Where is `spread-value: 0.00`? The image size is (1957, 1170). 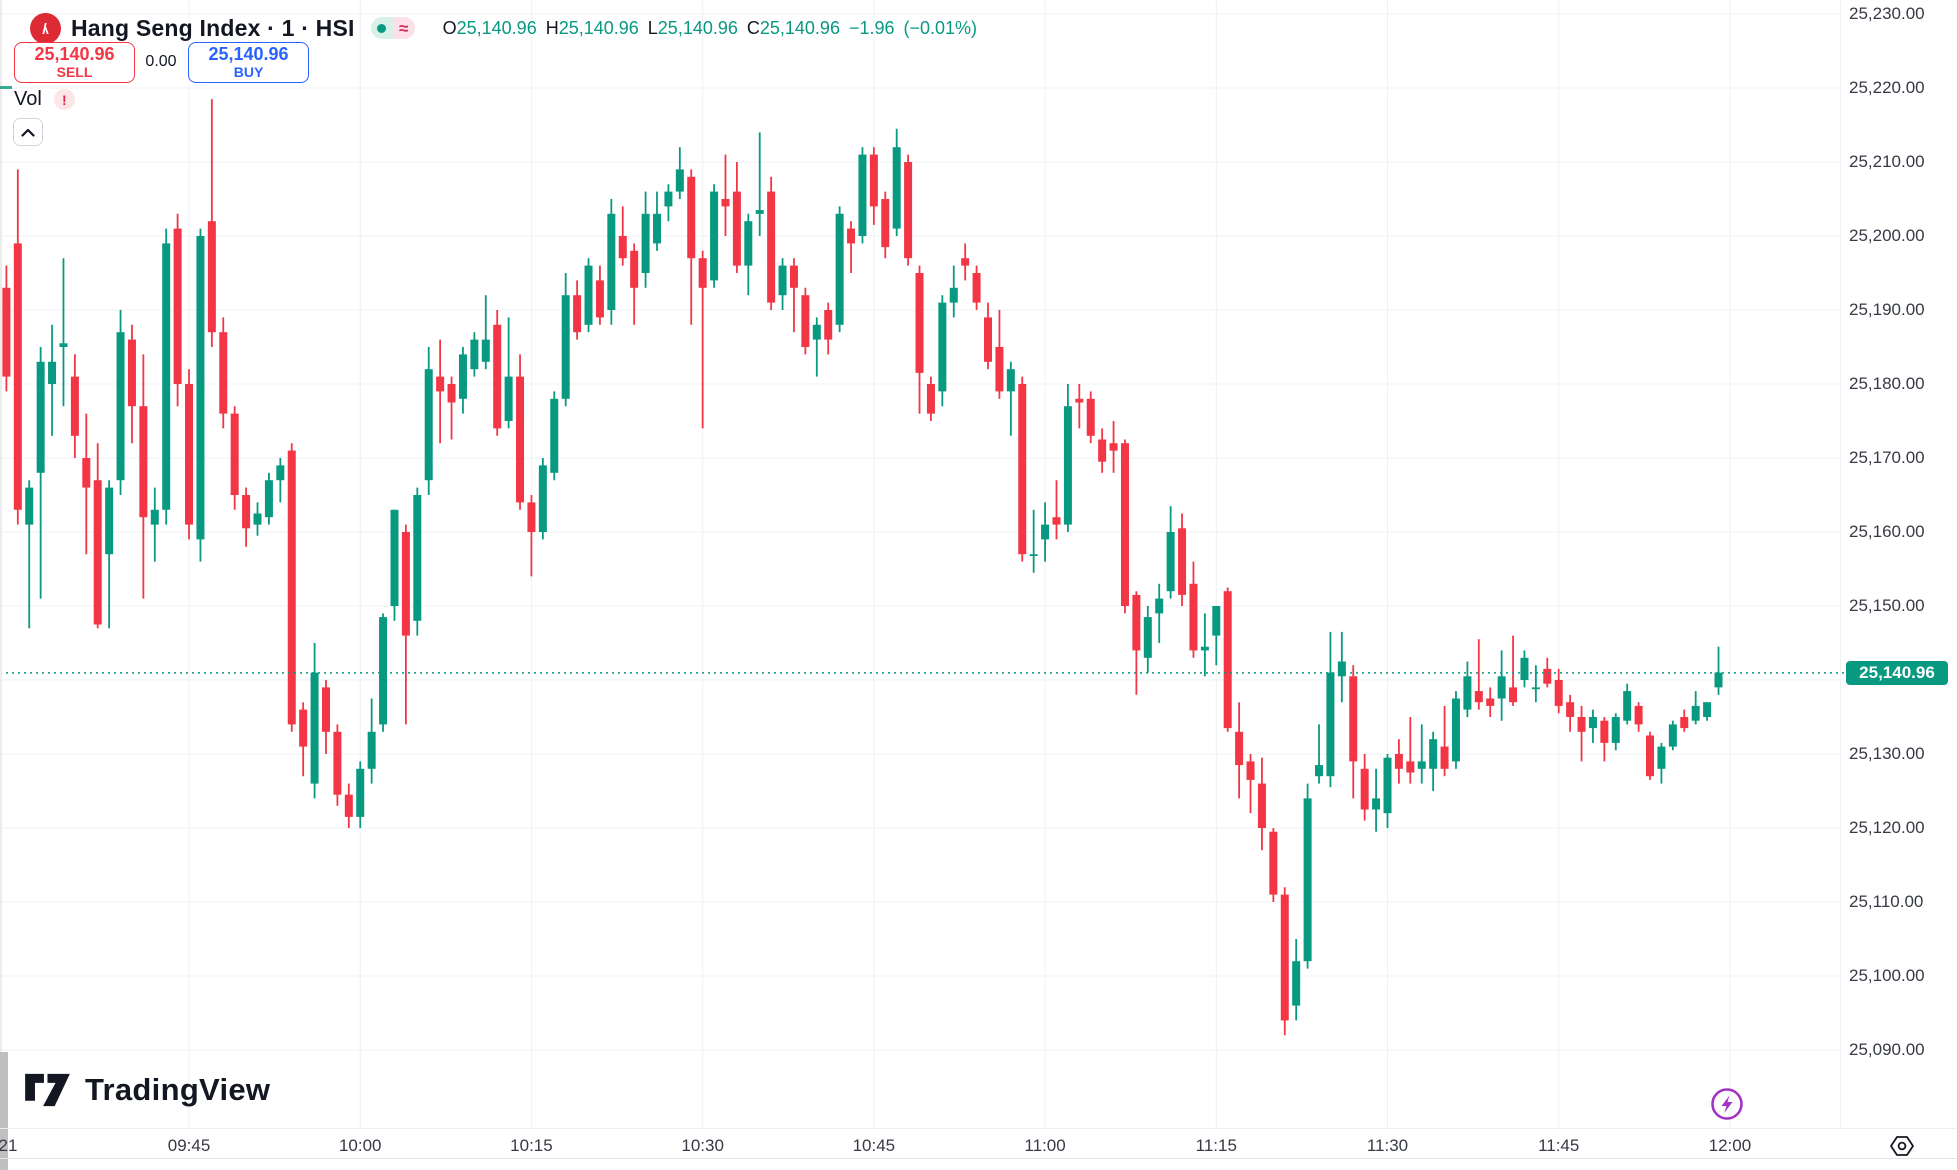 spread-value: 0.00 is located at coordinates (161, 61).